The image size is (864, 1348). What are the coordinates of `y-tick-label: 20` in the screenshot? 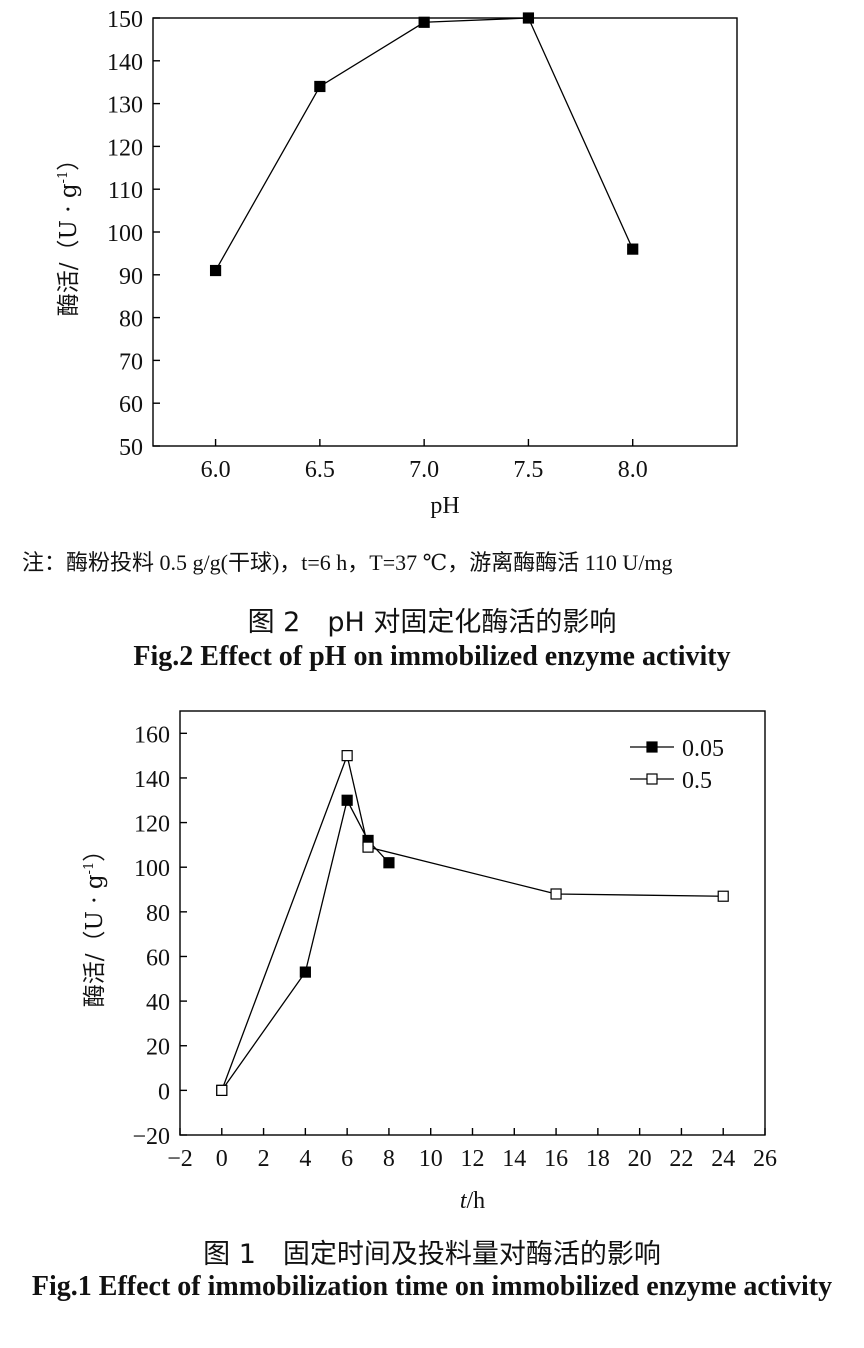 It's located at (158, 1048).